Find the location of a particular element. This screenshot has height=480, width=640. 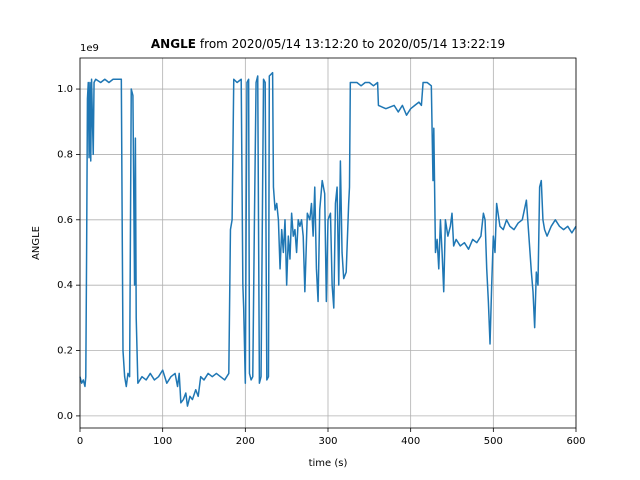

x-tick-label: 0 is located at coordinates (80, 441).